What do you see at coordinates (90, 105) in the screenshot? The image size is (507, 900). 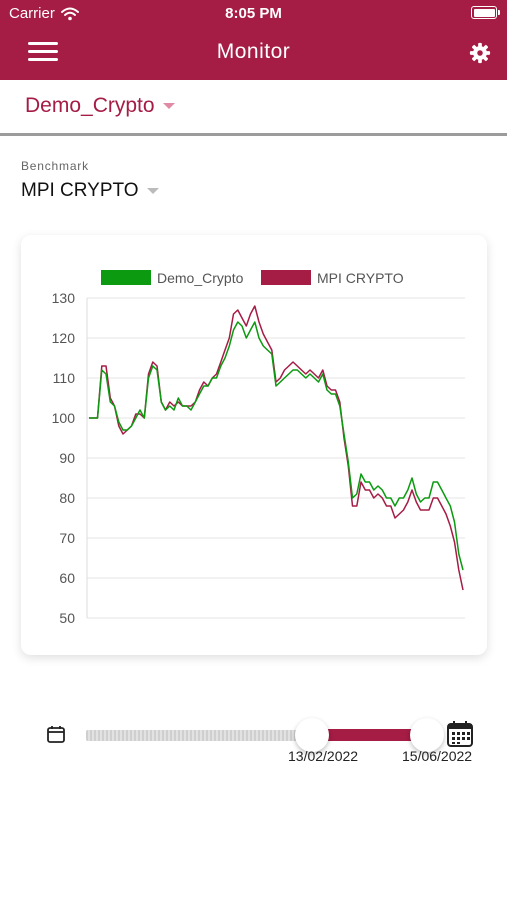 I see `portfolio-selected-label: Demo_Crypto` at bounding box center [90, 105].